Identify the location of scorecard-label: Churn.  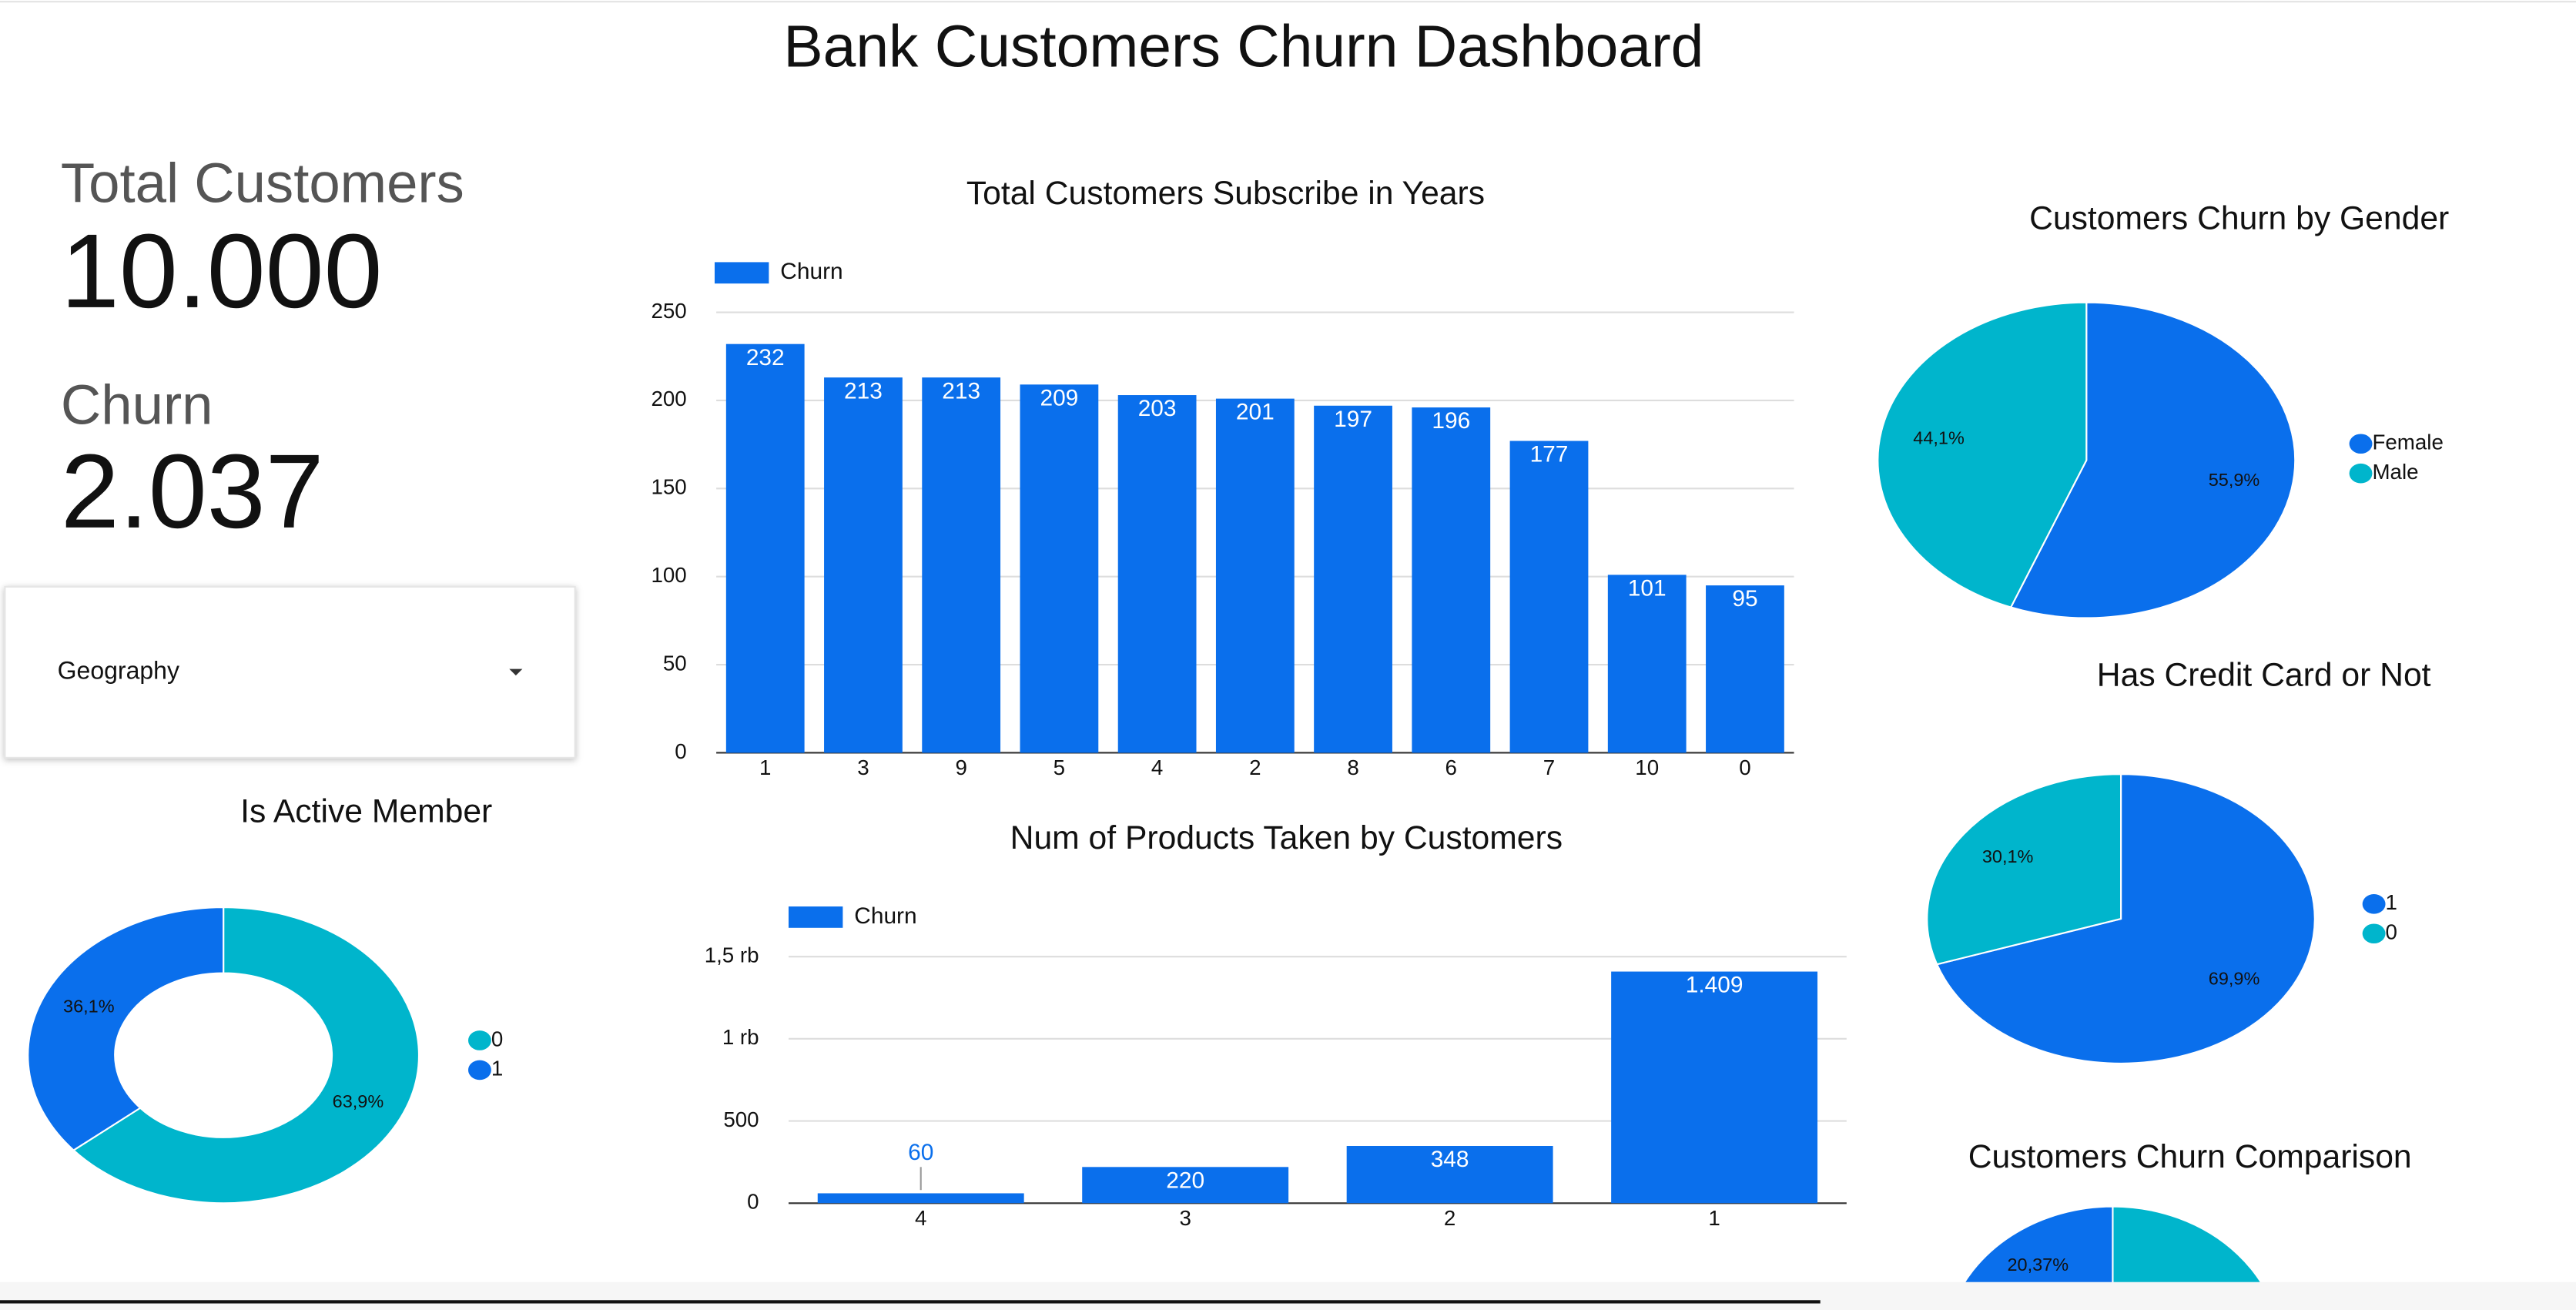
(137, 405).